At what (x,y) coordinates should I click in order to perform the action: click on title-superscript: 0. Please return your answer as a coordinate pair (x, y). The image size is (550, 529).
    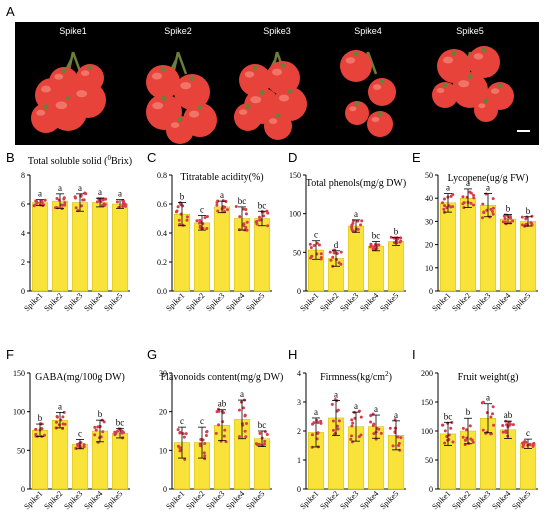
    Looking at the image, I should click on (109, 158).